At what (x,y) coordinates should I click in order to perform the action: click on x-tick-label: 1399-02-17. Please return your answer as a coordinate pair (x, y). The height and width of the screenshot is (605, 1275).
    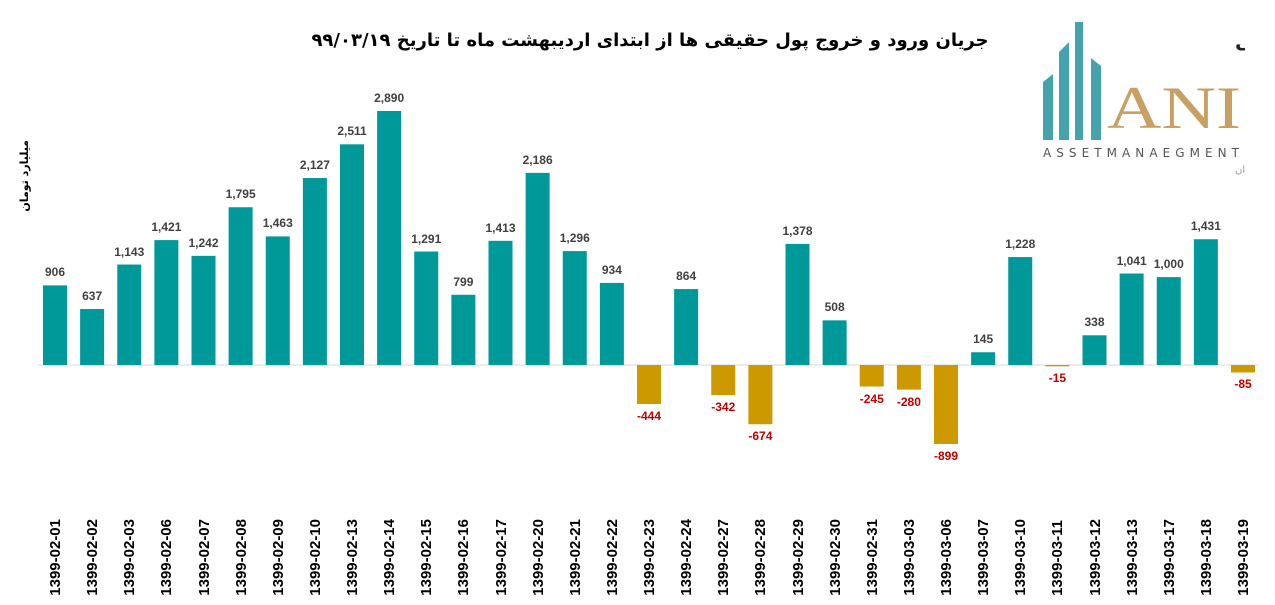
    Looking at the image, I should click on (501, 557).